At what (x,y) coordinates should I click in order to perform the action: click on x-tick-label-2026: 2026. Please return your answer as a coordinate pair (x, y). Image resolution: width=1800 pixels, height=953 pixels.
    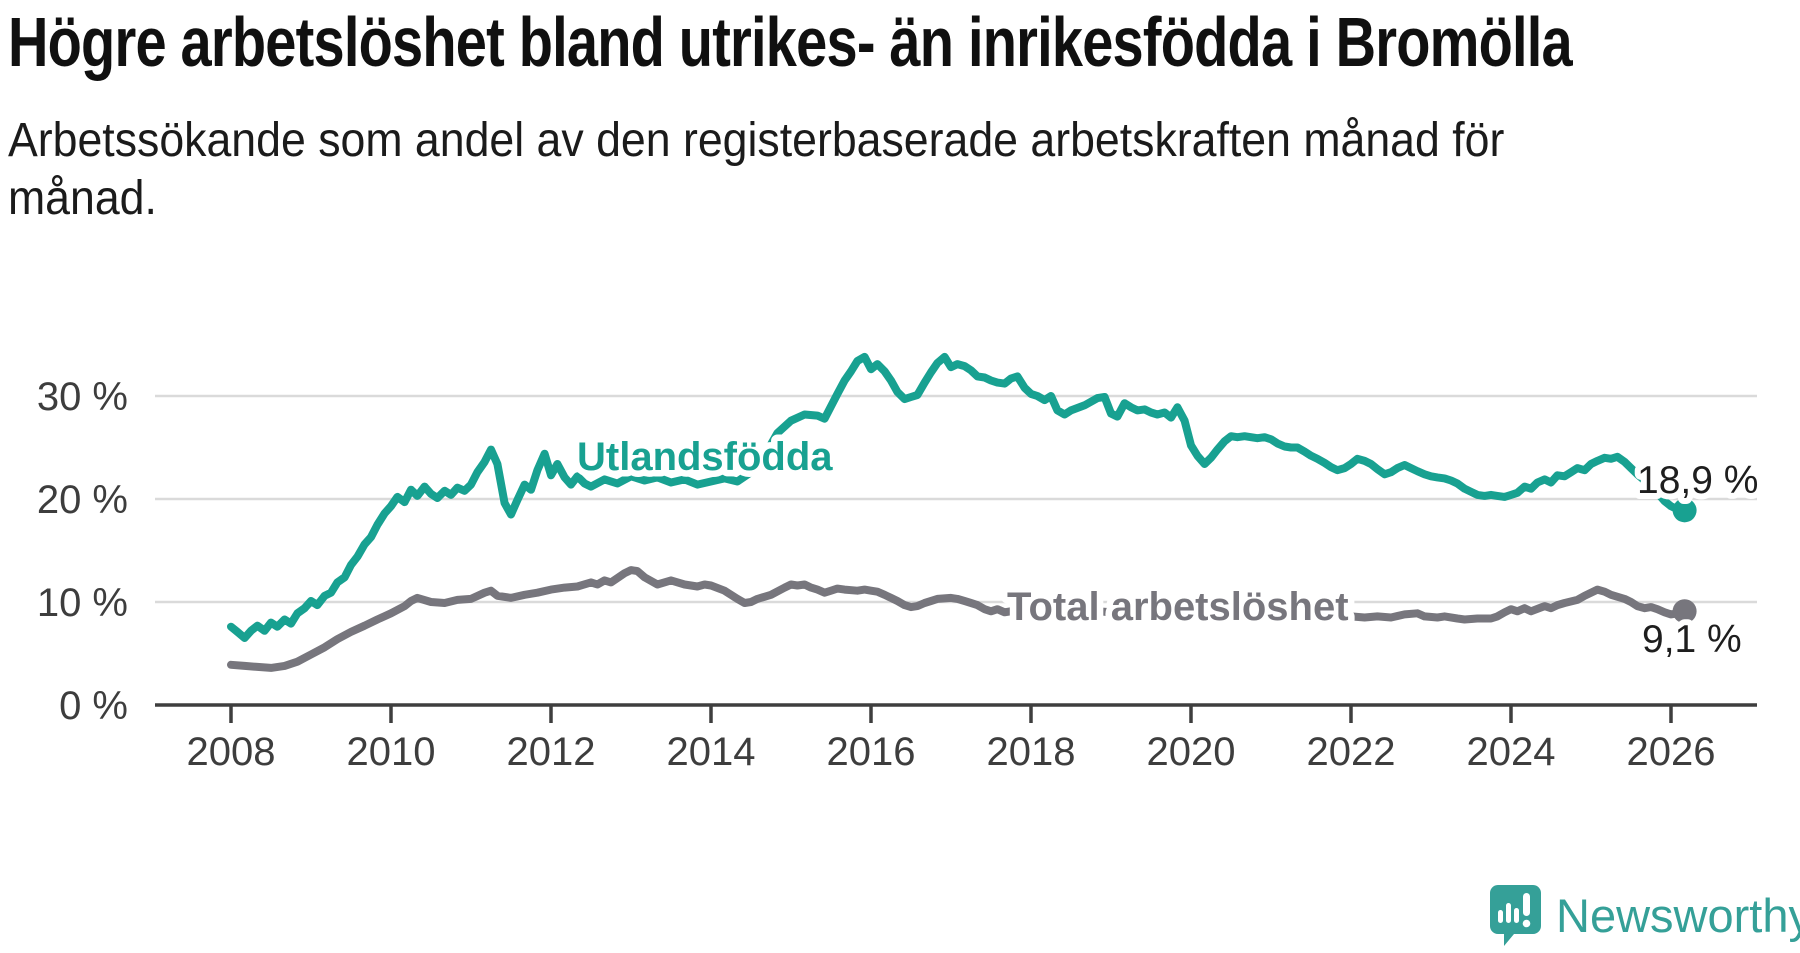
    Looking at the image, I should click on (1671, 752).